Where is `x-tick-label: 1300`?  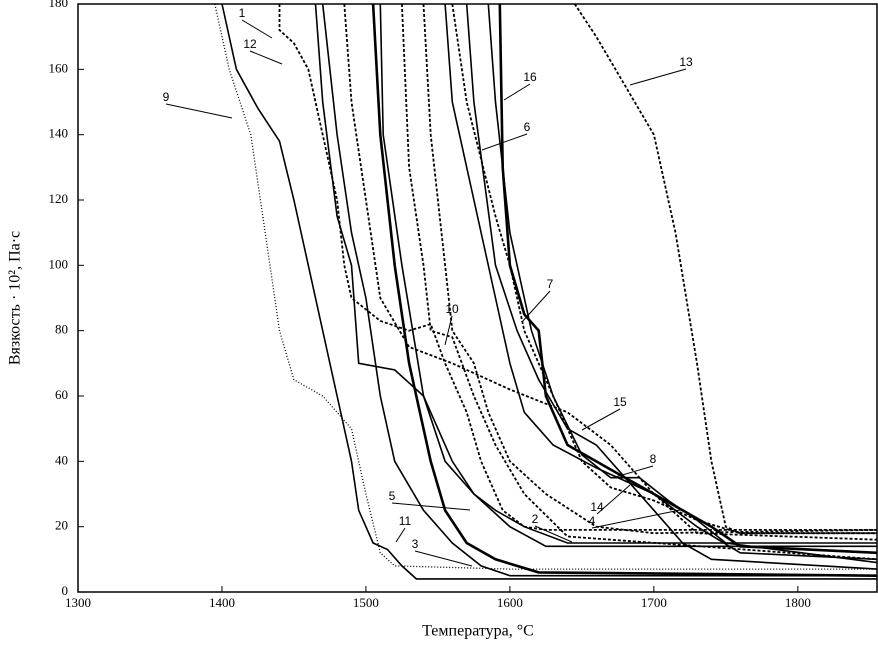
x-tick-label: 1300 is located at coordinates (78, 602).